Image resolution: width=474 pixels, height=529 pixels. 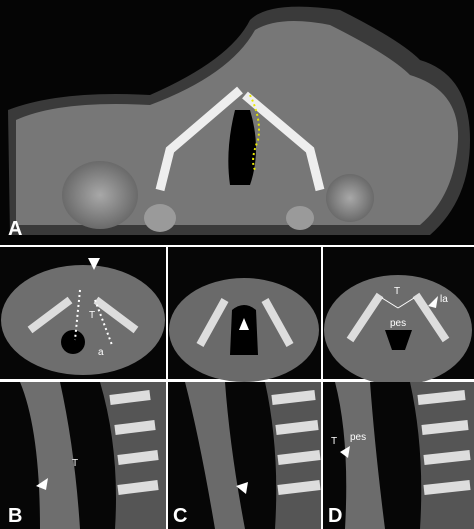 I want to click on label: la, so click(x=444, y=299).